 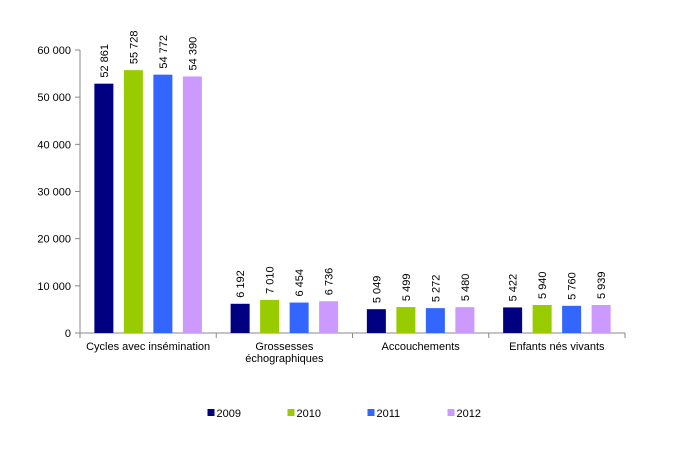 What do you see at coordinates (54, 193) in the screenshot?
I see `y-tick-label: 30 000` at bounding box center [54, 193].